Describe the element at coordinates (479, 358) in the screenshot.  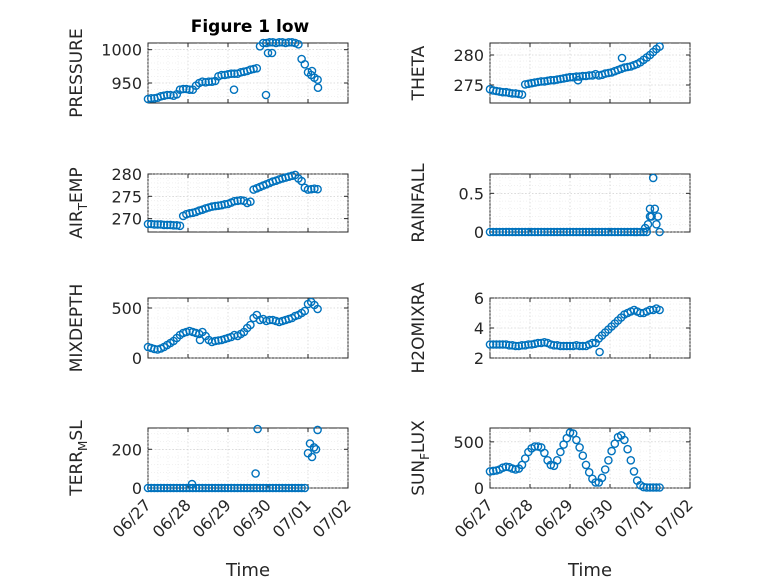
I see `y-tick-label: 2` at that location.